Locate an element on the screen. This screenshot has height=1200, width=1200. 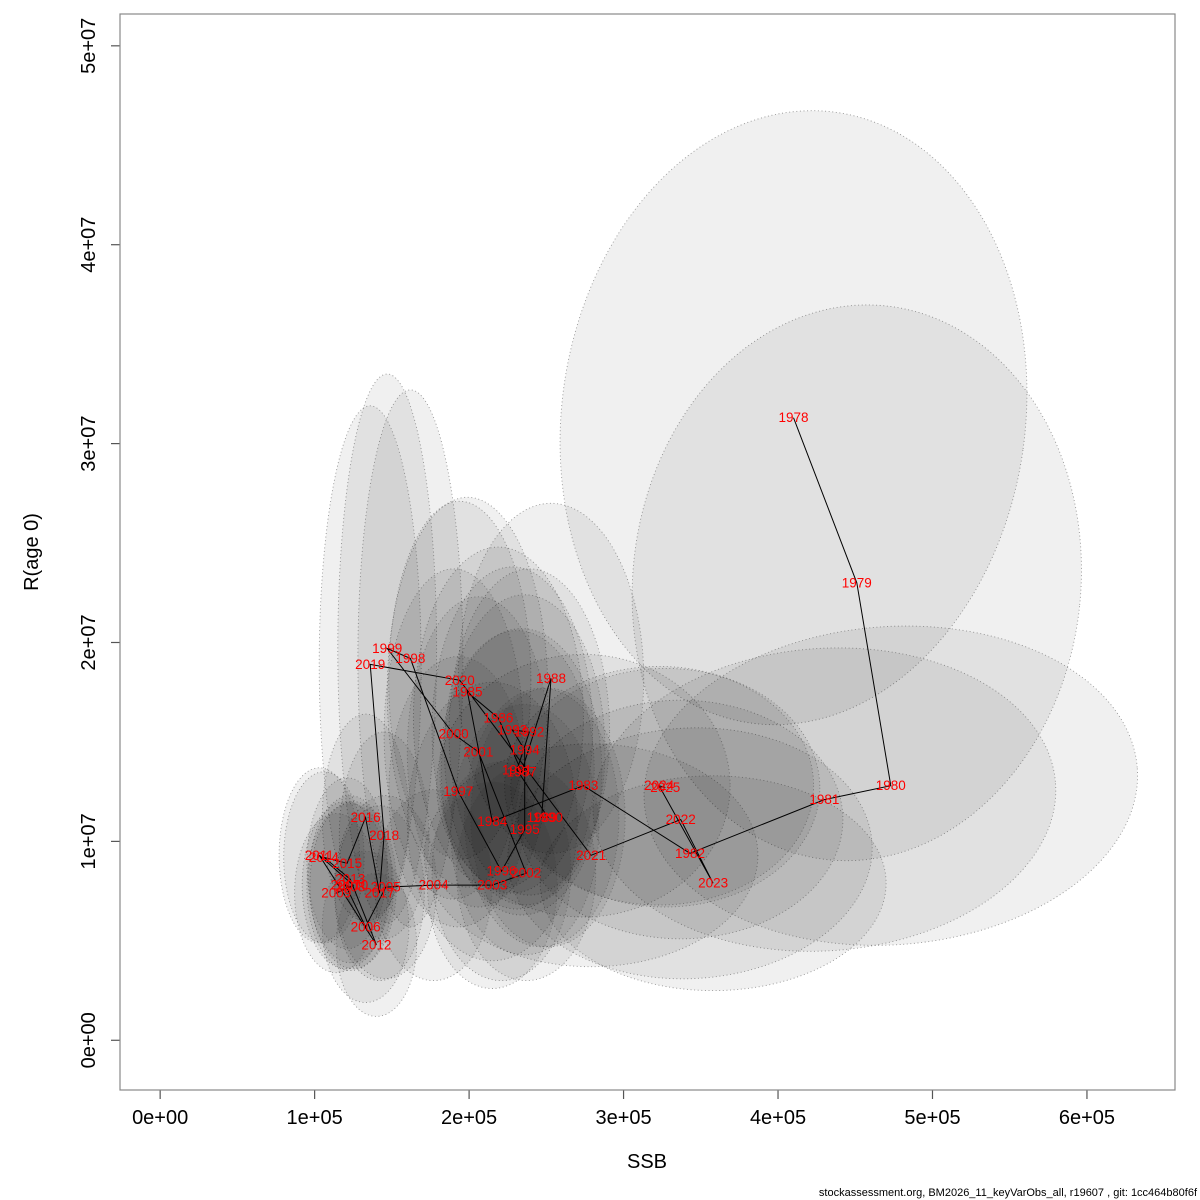
year-label-2007: 2007 is located at coordinates (345, 885).